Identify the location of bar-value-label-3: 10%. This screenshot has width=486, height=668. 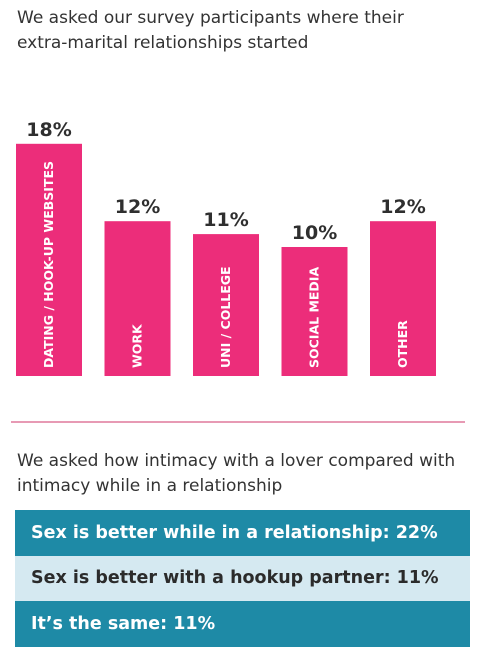
(314, 233).